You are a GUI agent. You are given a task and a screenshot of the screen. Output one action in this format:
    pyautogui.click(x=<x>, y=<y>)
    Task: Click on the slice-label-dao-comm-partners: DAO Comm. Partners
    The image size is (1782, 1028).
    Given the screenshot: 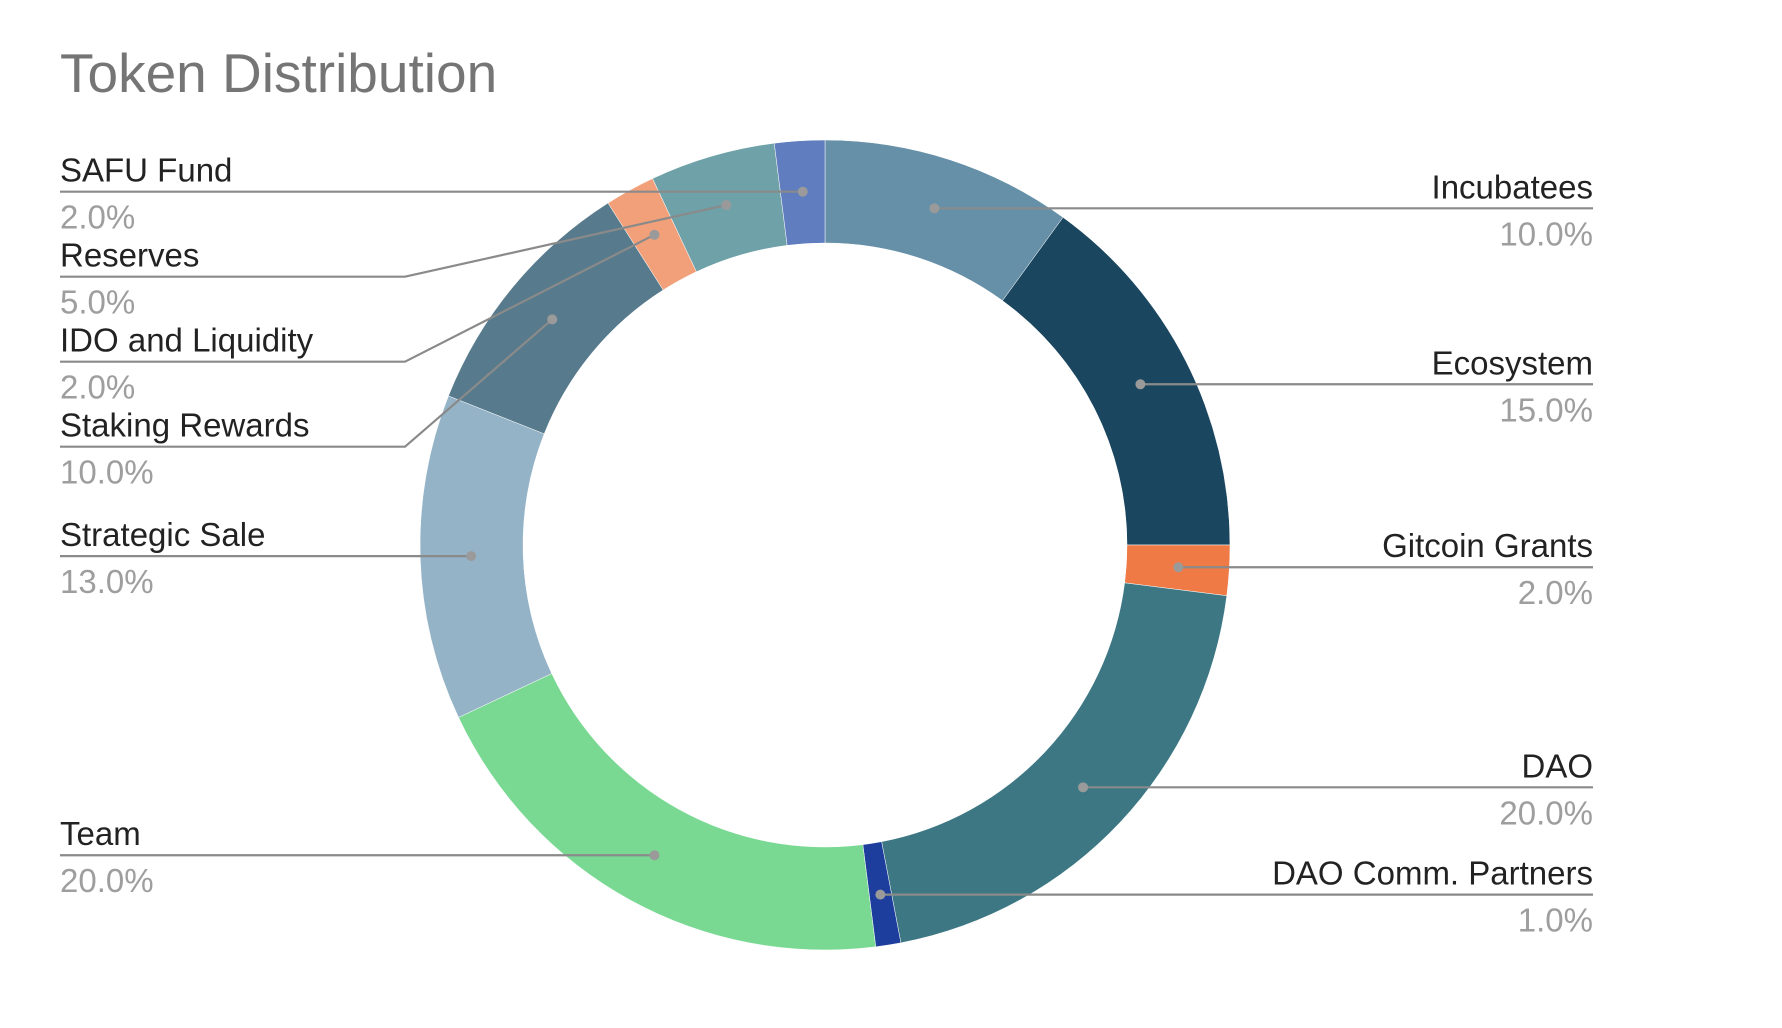 What is the action you would take?
    pyautogui.click(x=1432, y=873)
    